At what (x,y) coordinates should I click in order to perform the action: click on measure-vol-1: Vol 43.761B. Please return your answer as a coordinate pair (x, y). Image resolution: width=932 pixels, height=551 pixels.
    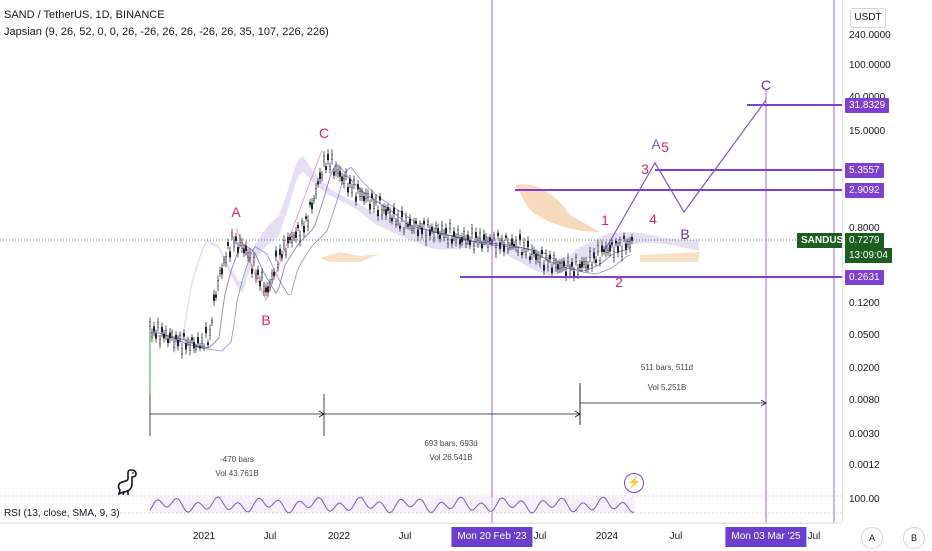
    Looking at the image, I should click on (237, 473).